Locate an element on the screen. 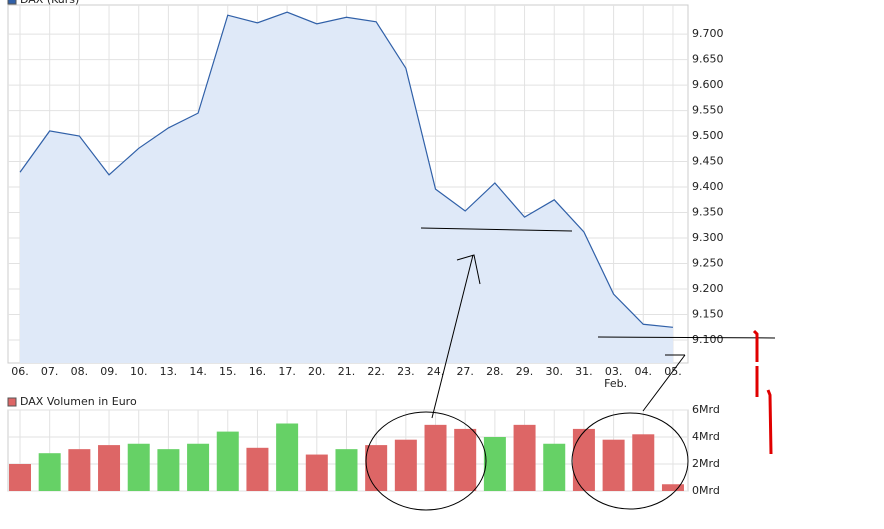  x-tick-label: 10. is located at coordinates (139, 371).